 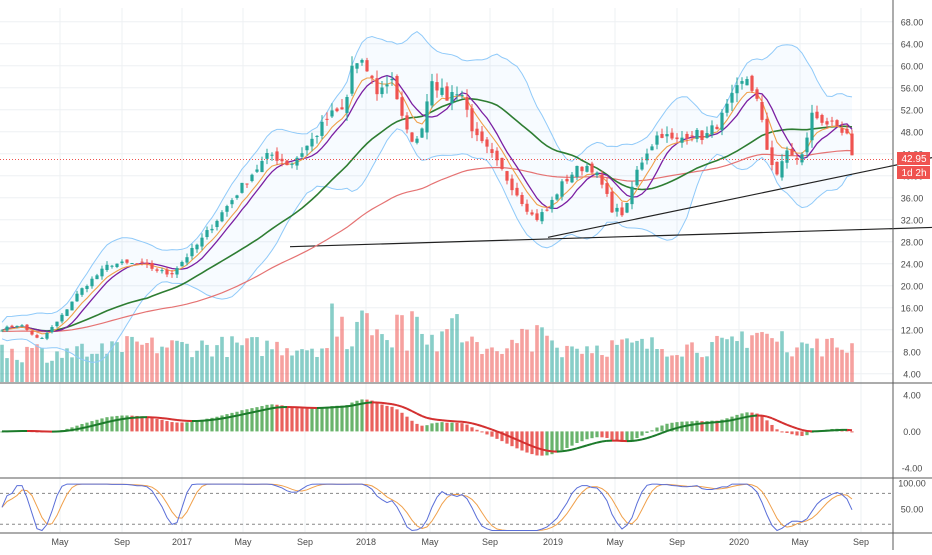 What do you see at coordinates (912, 22) in the screenshot?
I see `price-tick-label: 68.00` at bounding box center [912, 22].